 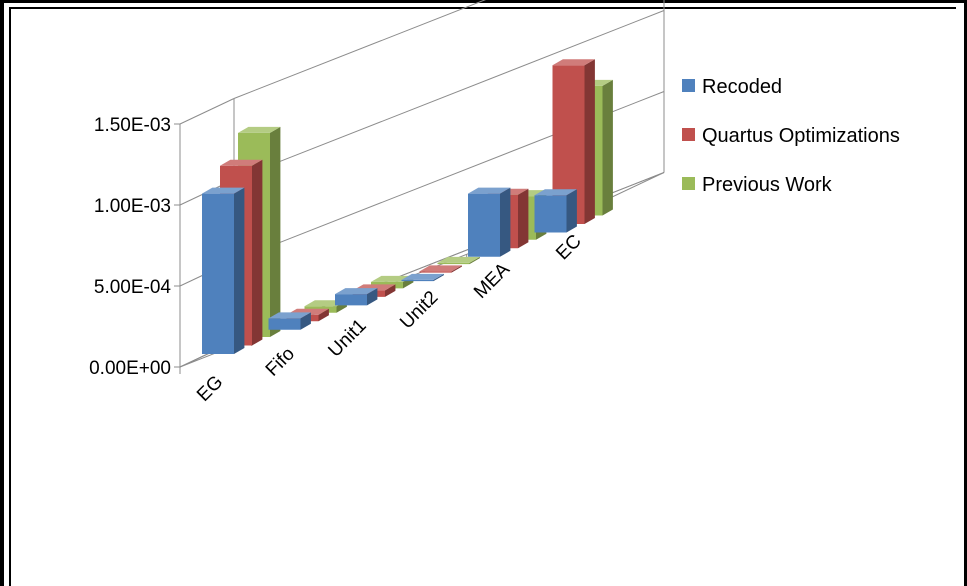 What do you see at coordinates (134, 247) in the screenshot?
I see `y-axis-ticks: 0.00E+00 5.00E-04 1.00E-03 1.50E-03` at bounding box center [134, 247].